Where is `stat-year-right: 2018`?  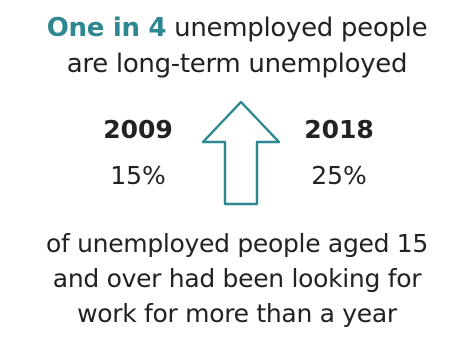
stat-year-right: 2018 is located at coordinates (339, 129).